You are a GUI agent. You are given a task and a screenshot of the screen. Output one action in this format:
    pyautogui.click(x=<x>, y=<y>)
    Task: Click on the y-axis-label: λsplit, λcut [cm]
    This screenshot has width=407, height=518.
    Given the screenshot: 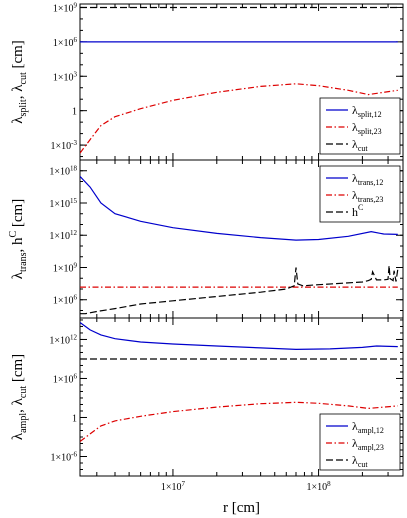 What is the action you would take?
    pyautogui.click(x=19, y=82)
    